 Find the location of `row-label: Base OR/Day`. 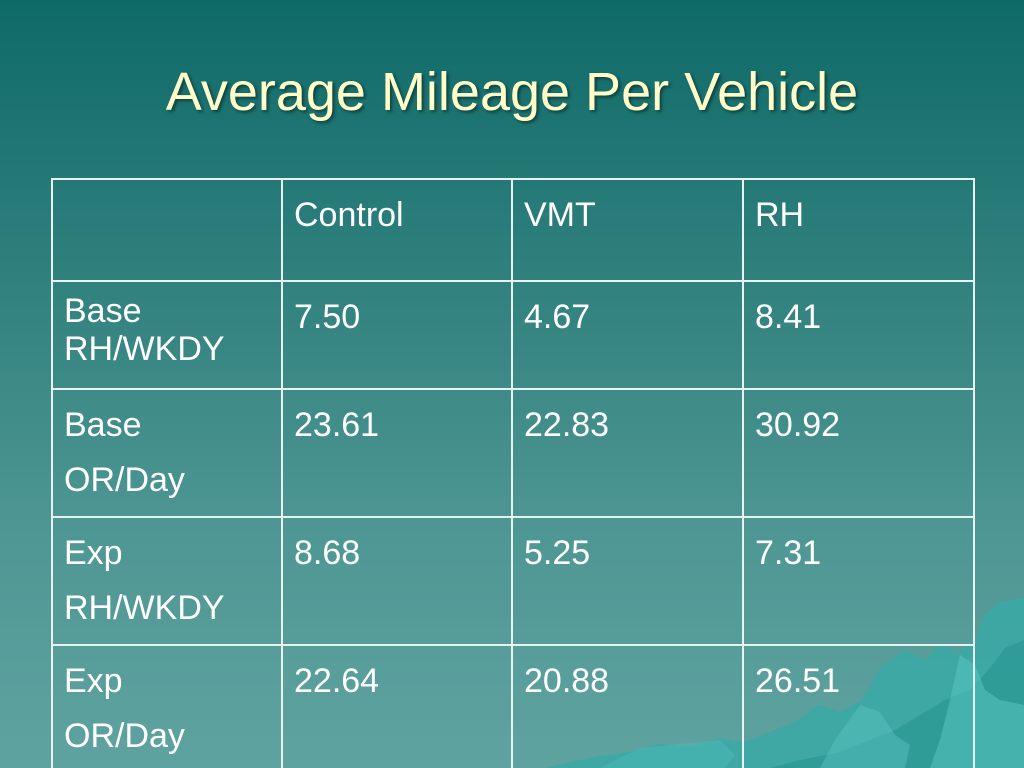

row-label: Base OR/Day is located at coordinates (167, 453).